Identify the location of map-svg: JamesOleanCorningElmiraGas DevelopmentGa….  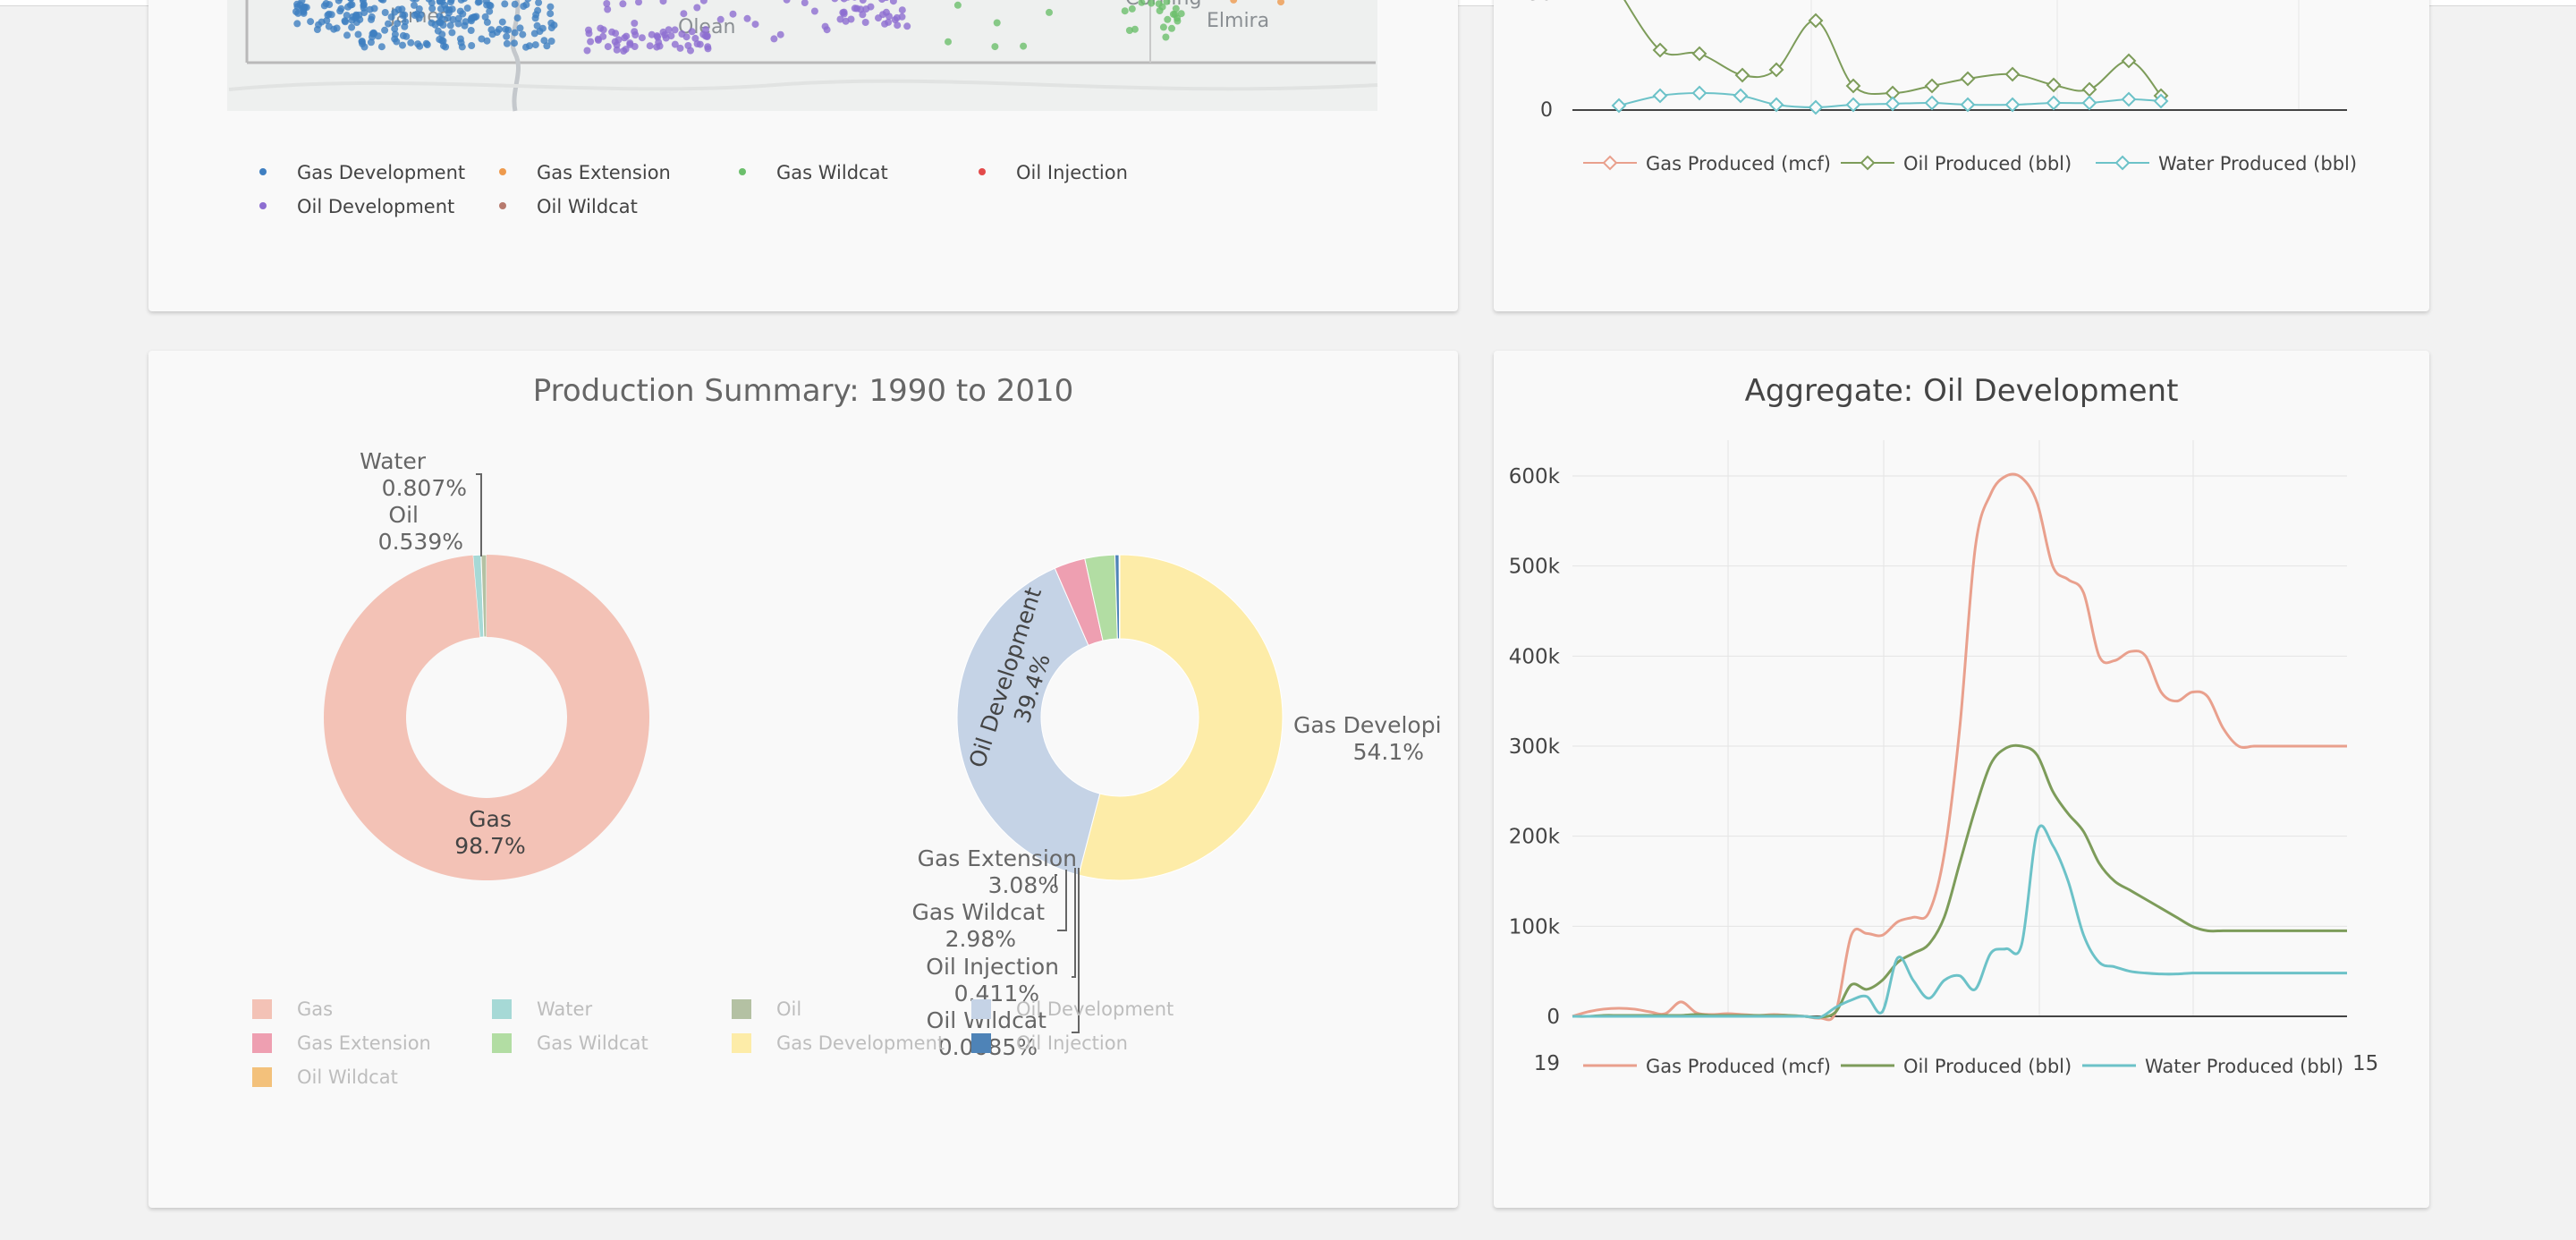
(802, 108).